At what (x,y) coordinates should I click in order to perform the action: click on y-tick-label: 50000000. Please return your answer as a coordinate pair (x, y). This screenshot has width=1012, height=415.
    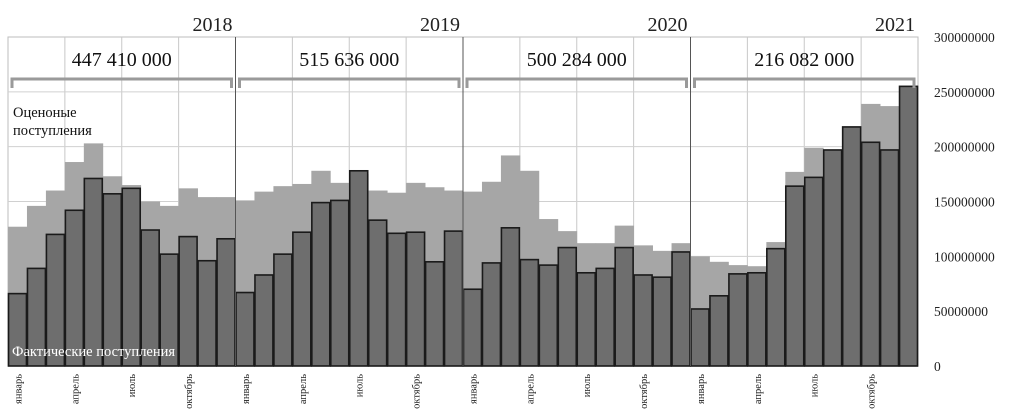
    Looking at the image, I should click on (961, 311).